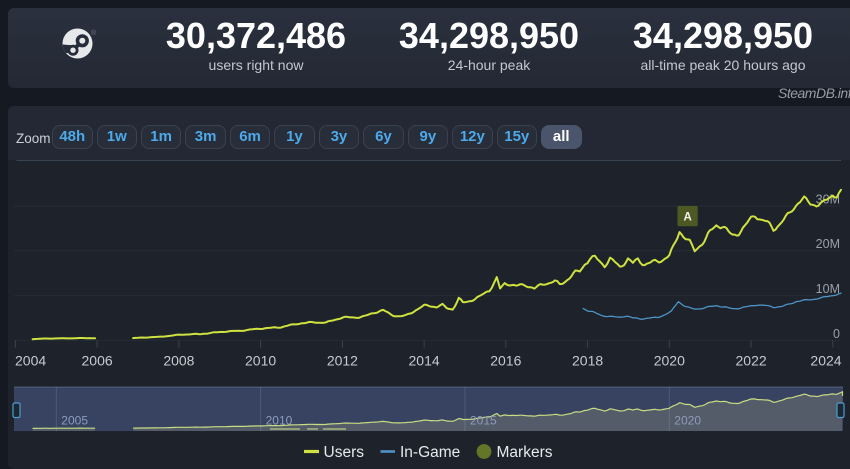 Image resolution: width=850 pixels, height=469 pixels. What do you see at coordinates (505, 361) in the screenshot?
I see `svg-text: 2016` at bounding box center [505, 361].